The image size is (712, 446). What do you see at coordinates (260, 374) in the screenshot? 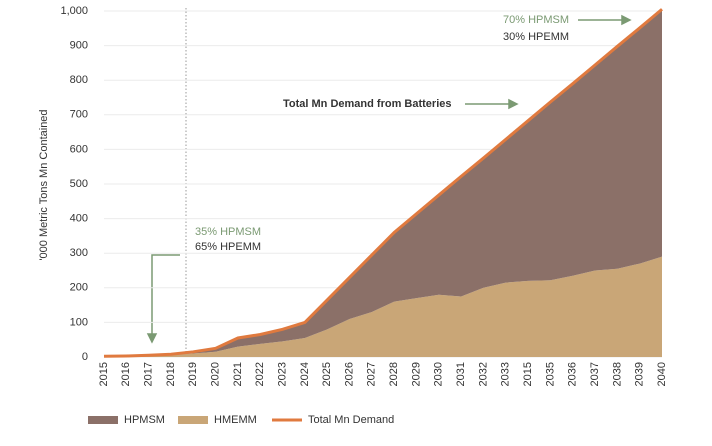
I see `x-tick-label: 2022` at bounding box center [260, 374].